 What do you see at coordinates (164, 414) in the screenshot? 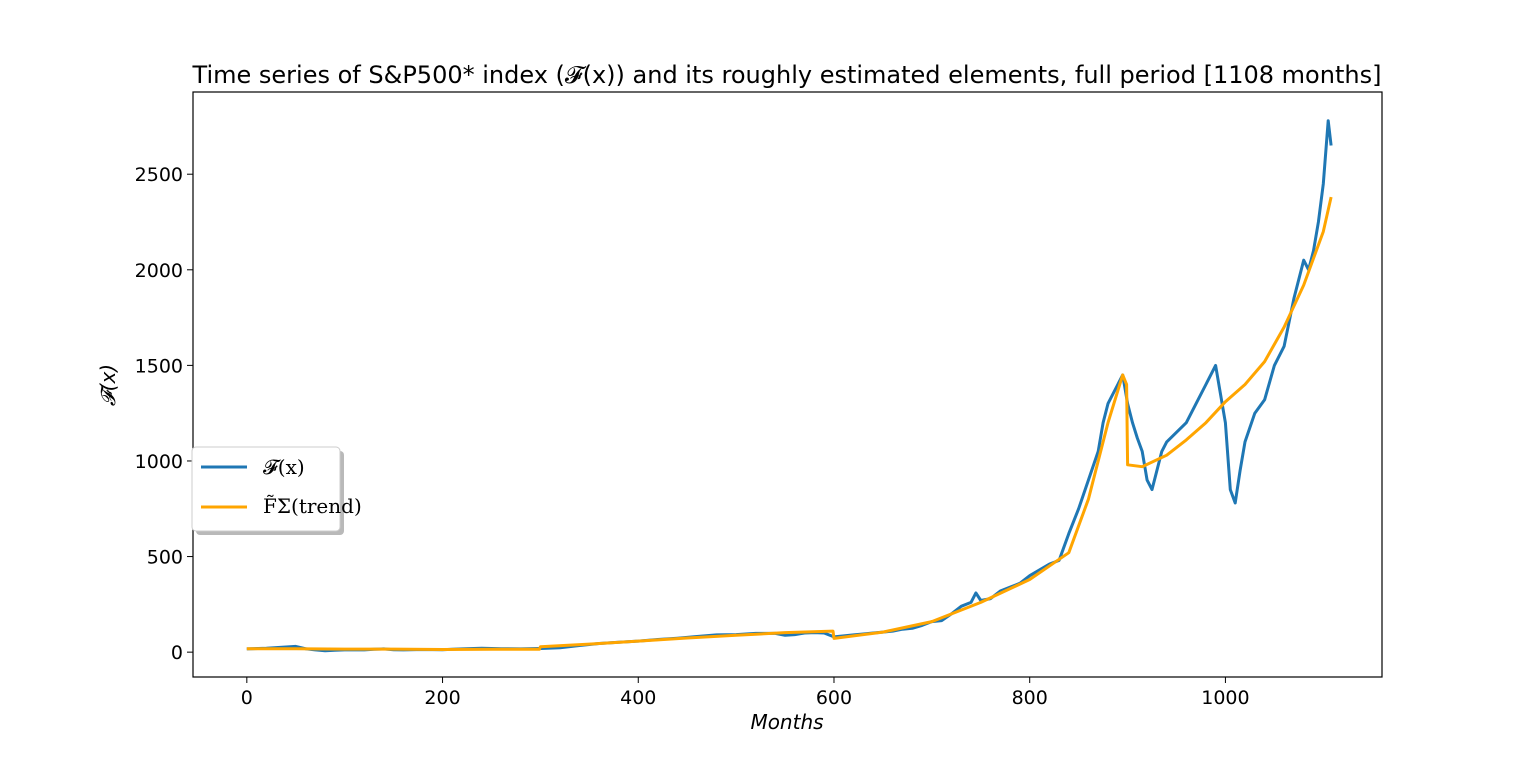
I see `y-axis: 0 500 1000 1500 2000 2500` at bounding box center [164, 414].